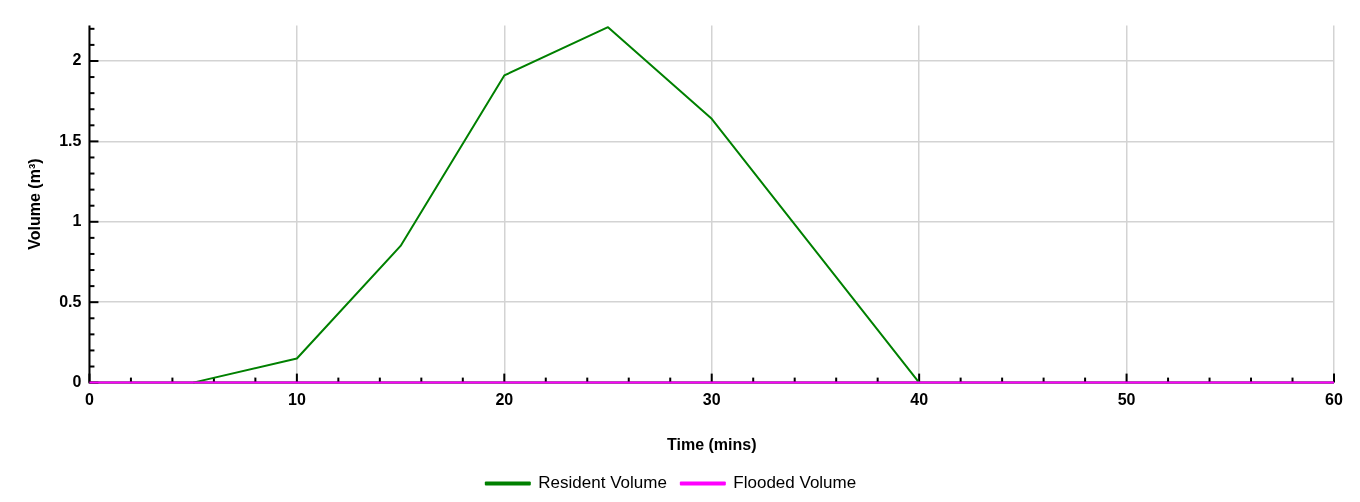 This screenshot has width=1360, height=502. What do you see at coordinates (1334, 399) in the screenshot?
I see `x-tick-label: 60` at bounding box center [1334, 399].